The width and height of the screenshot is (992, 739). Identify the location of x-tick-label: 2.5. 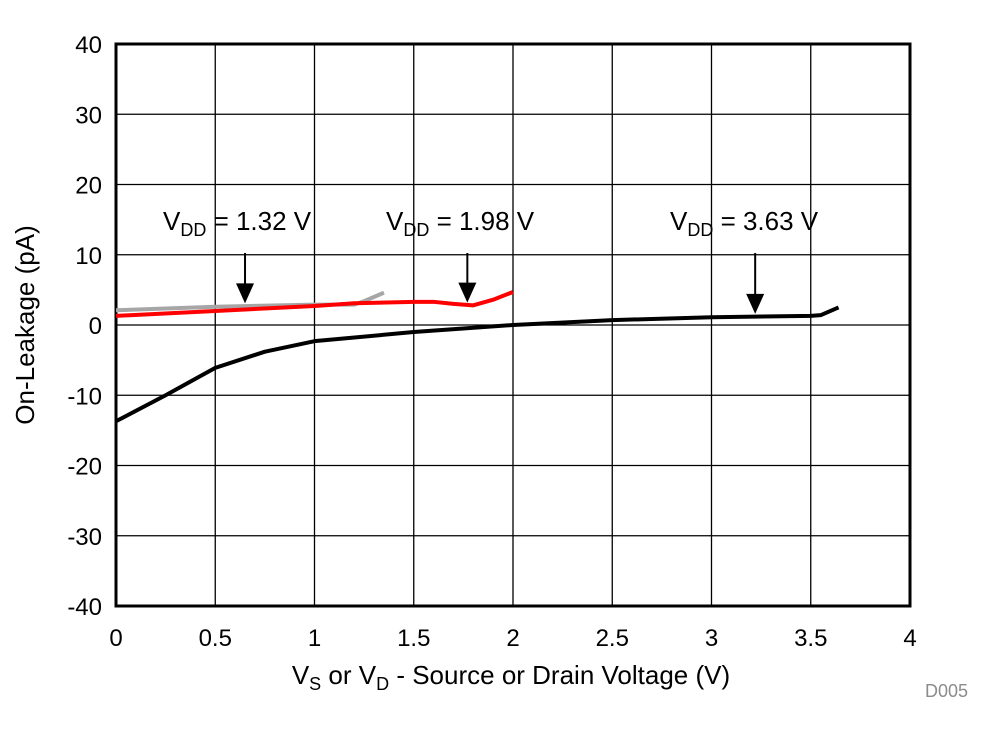
(612, 638).